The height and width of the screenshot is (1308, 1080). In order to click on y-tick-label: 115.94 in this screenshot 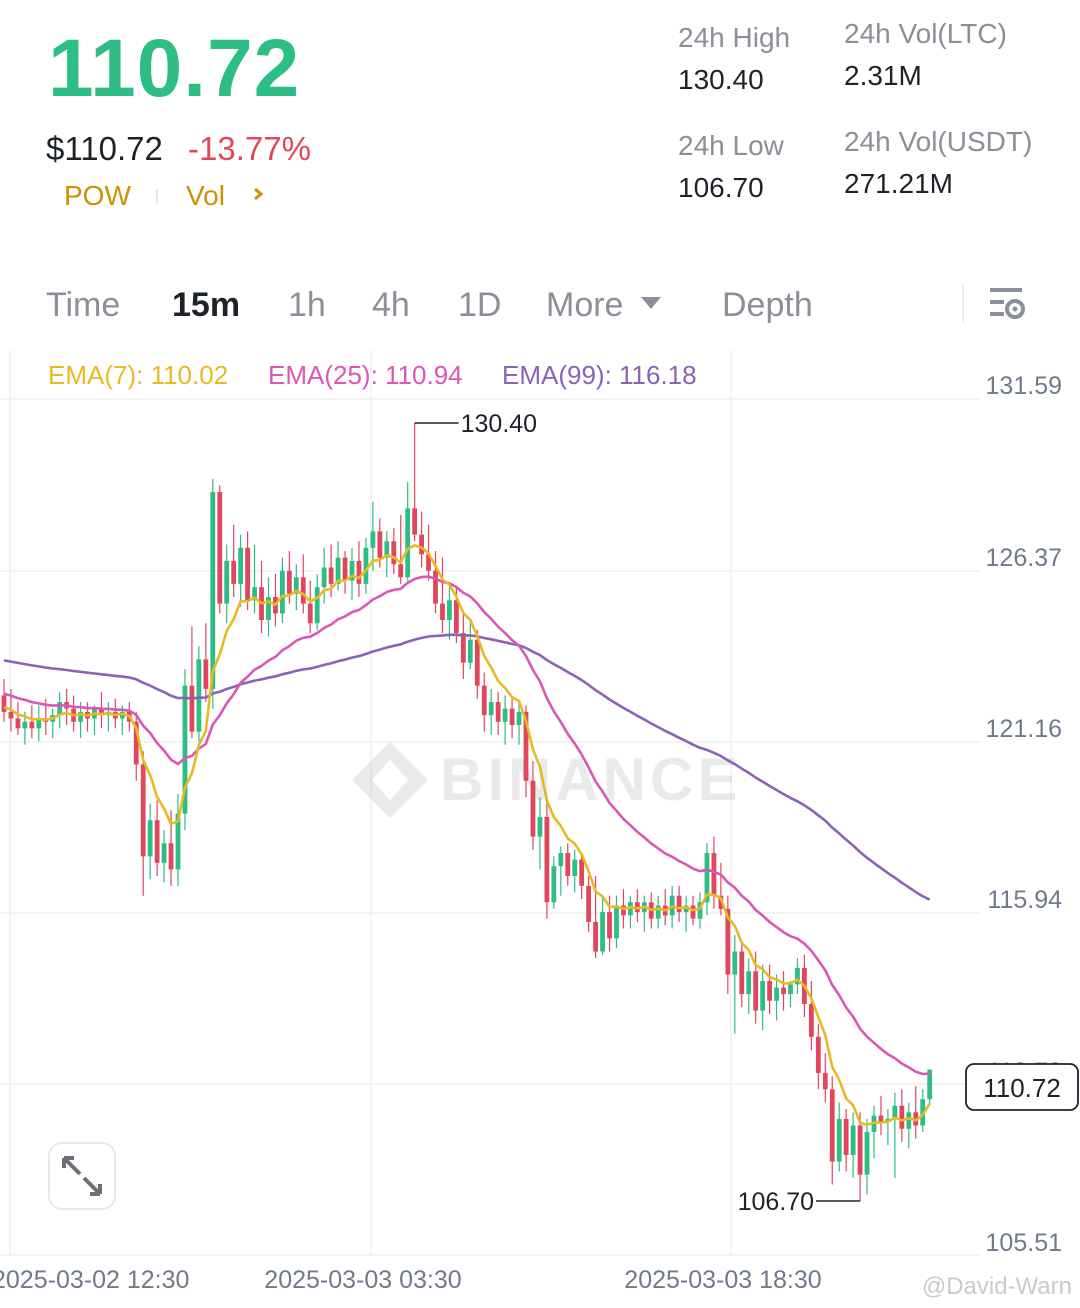, I will do `click(1024, 900)`.